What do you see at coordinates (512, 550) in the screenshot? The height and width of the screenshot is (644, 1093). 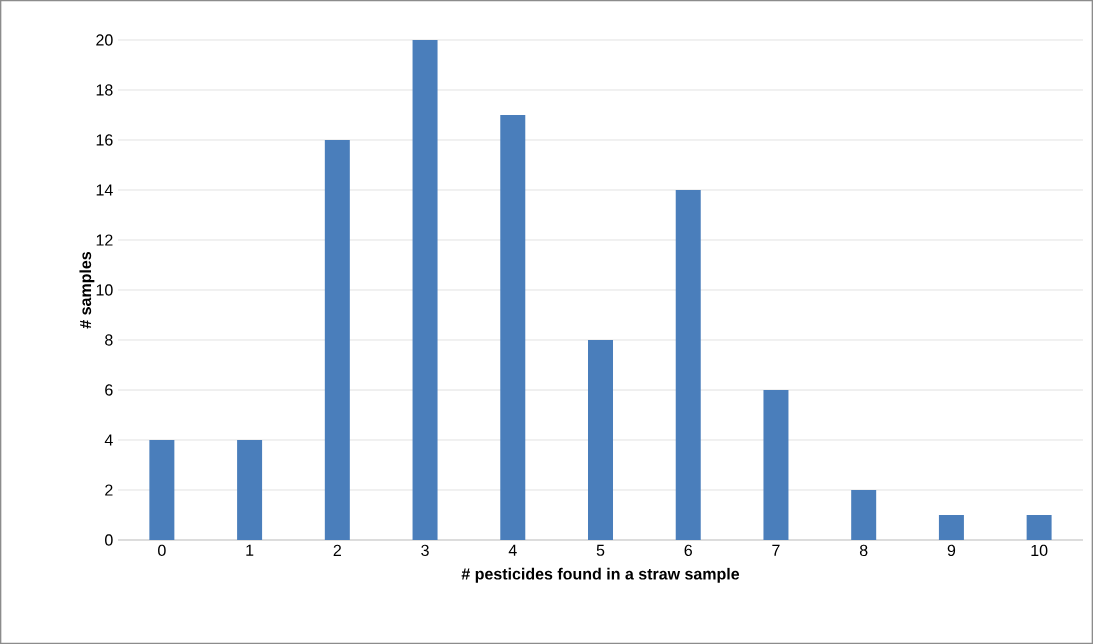 I see `x-tick-label: 4` at bounding box center [512, 550].